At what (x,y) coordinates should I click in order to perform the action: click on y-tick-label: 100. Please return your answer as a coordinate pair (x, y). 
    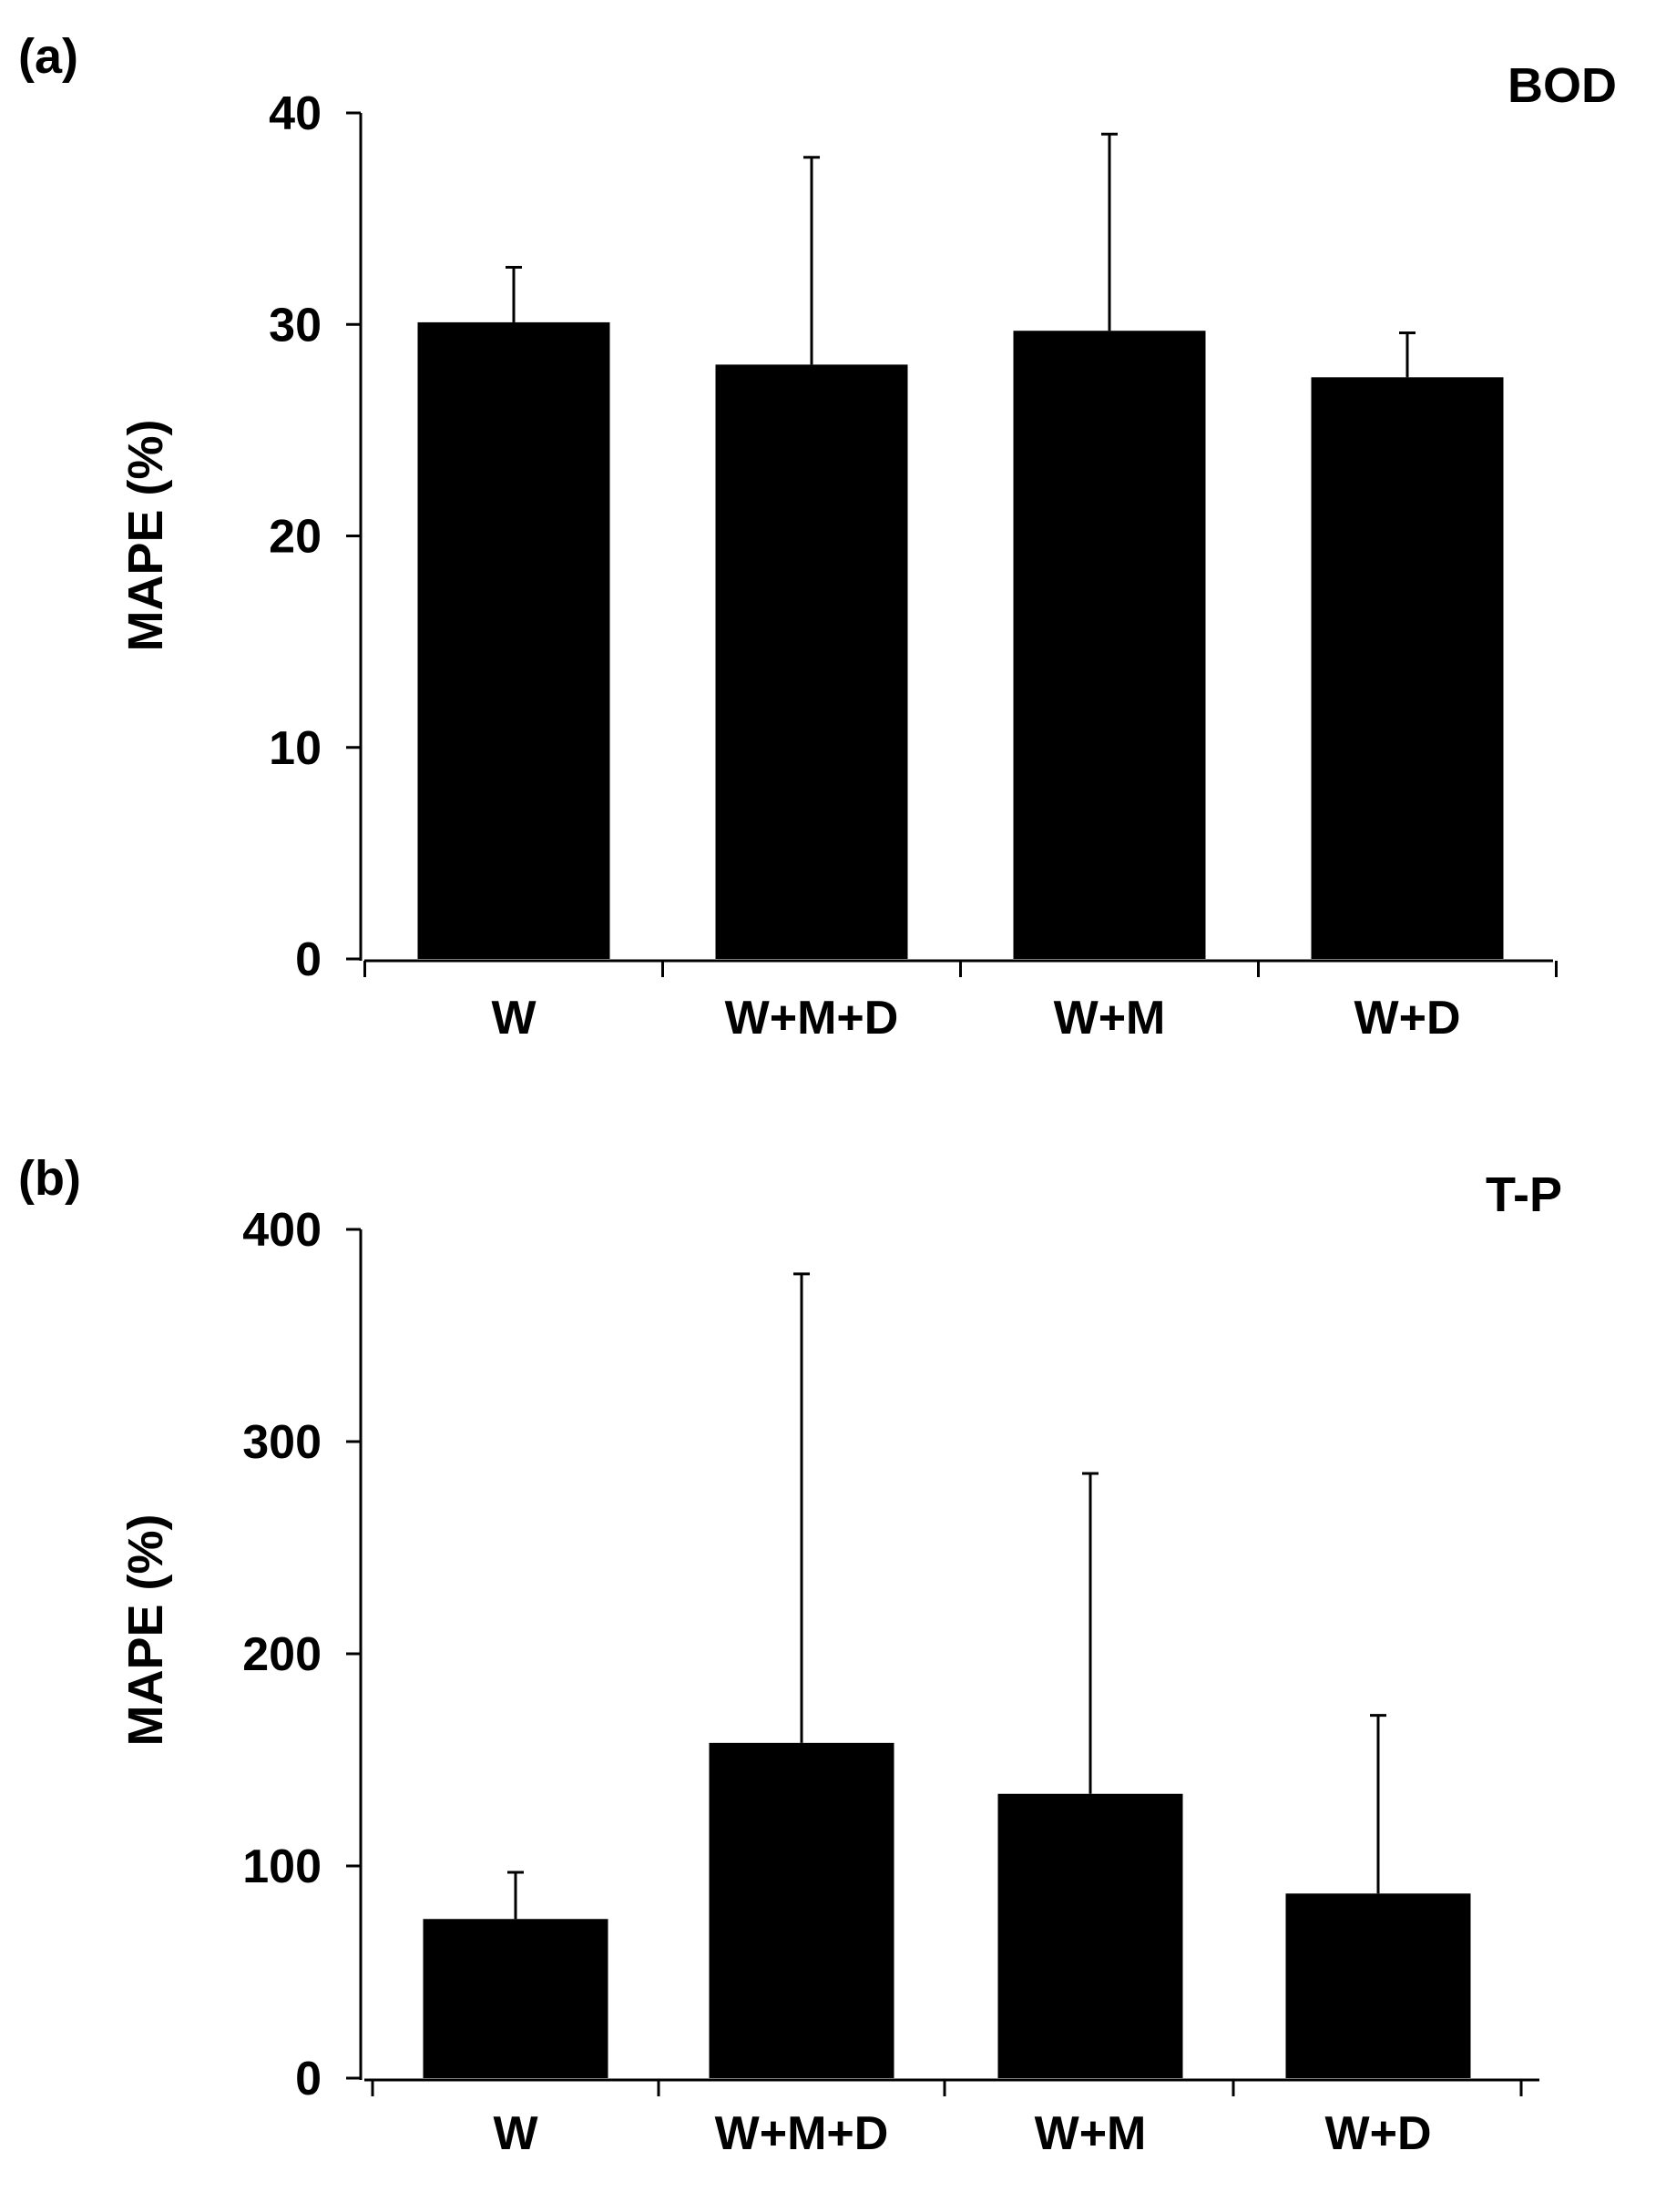
    Looking at the image, I should click on (282, 1866).